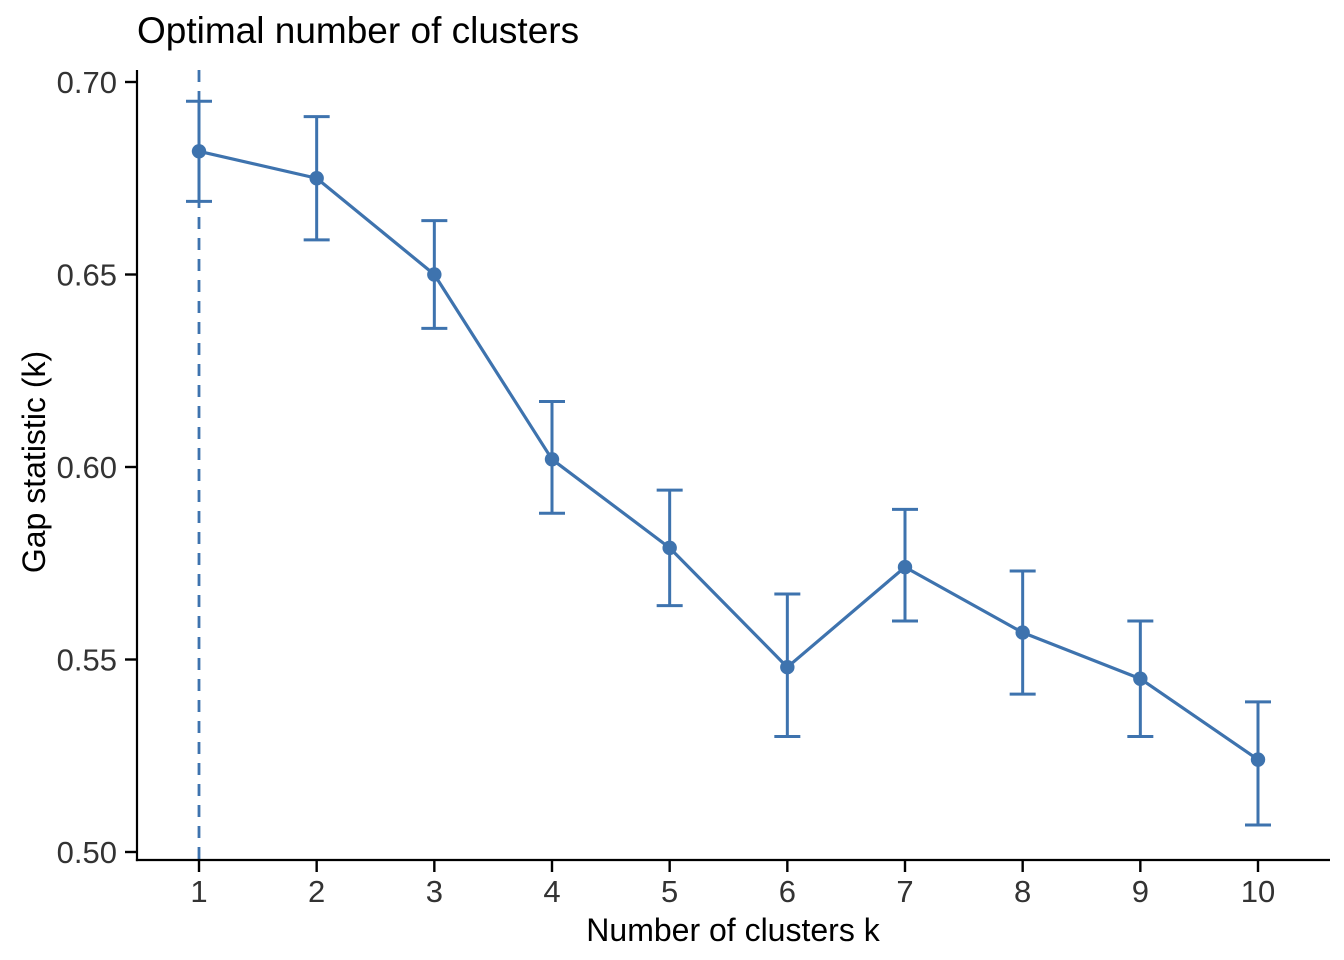 The image size is (1344, 960). What do you see at coordinates (904, 891) in the screenshot?
I see `x-tick-label: 7` at bounding box center [904, 891].